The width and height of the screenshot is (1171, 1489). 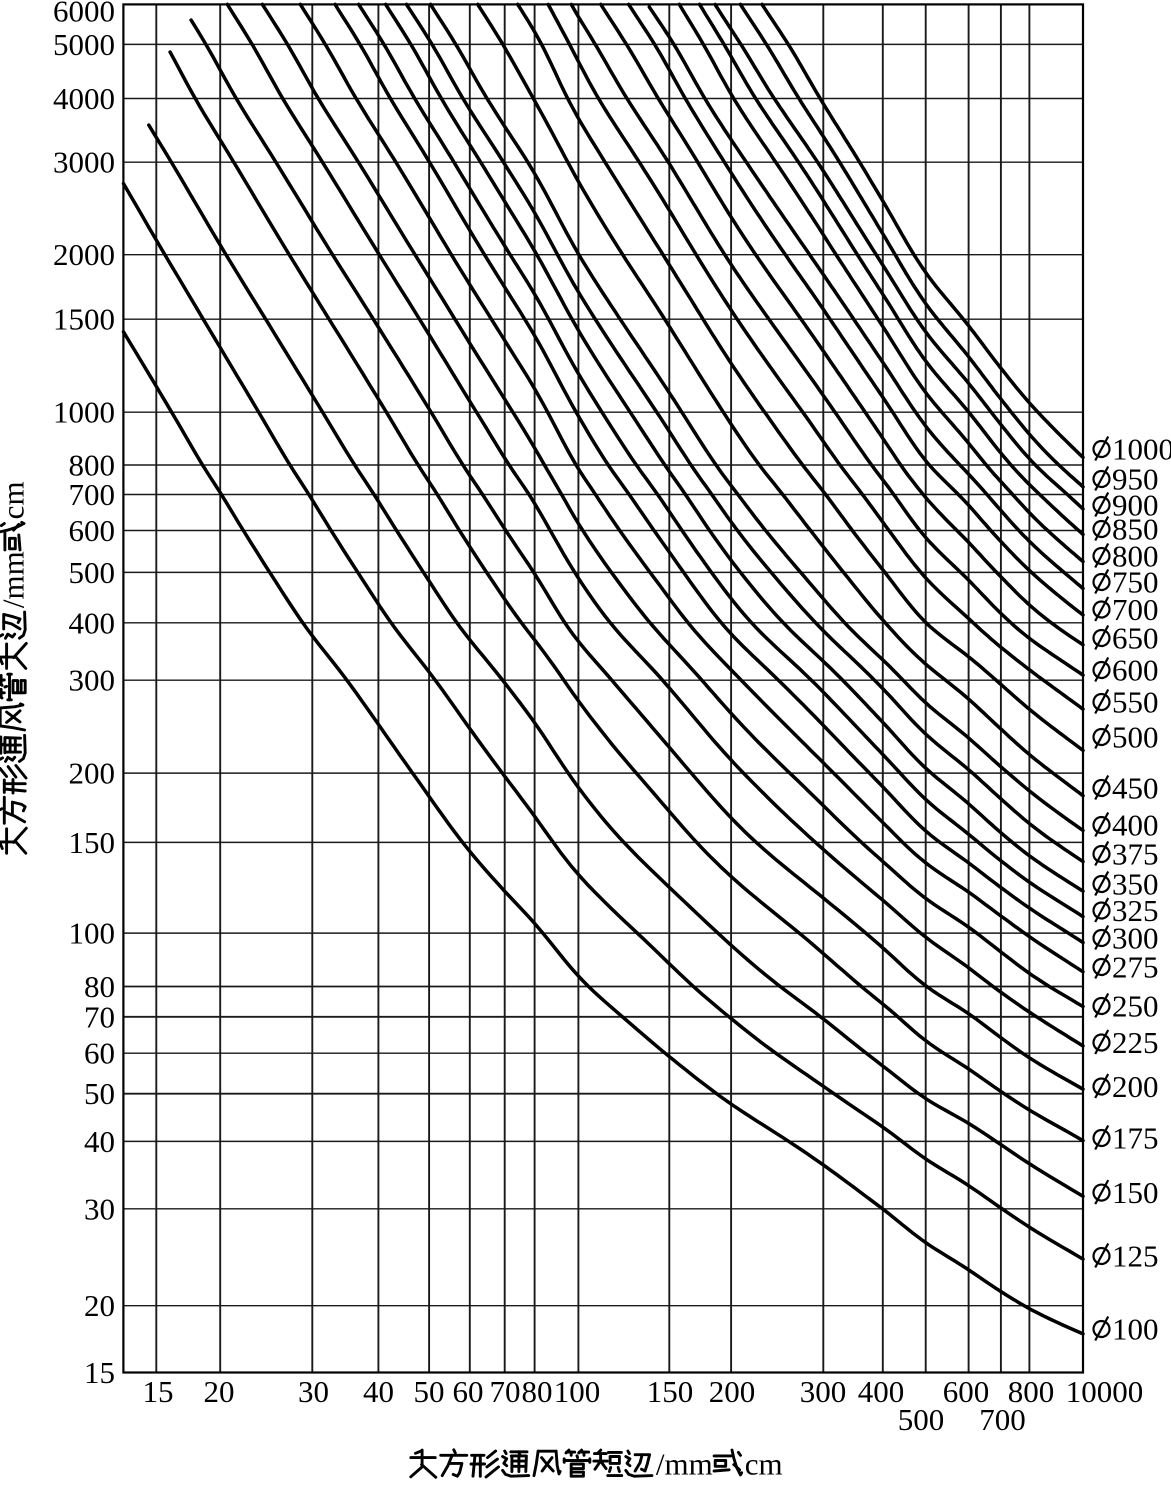 What do you see at coordinates (84, 162) in the screenshot?
I see `svg-text: 3000` at bounding box center [84, 162].